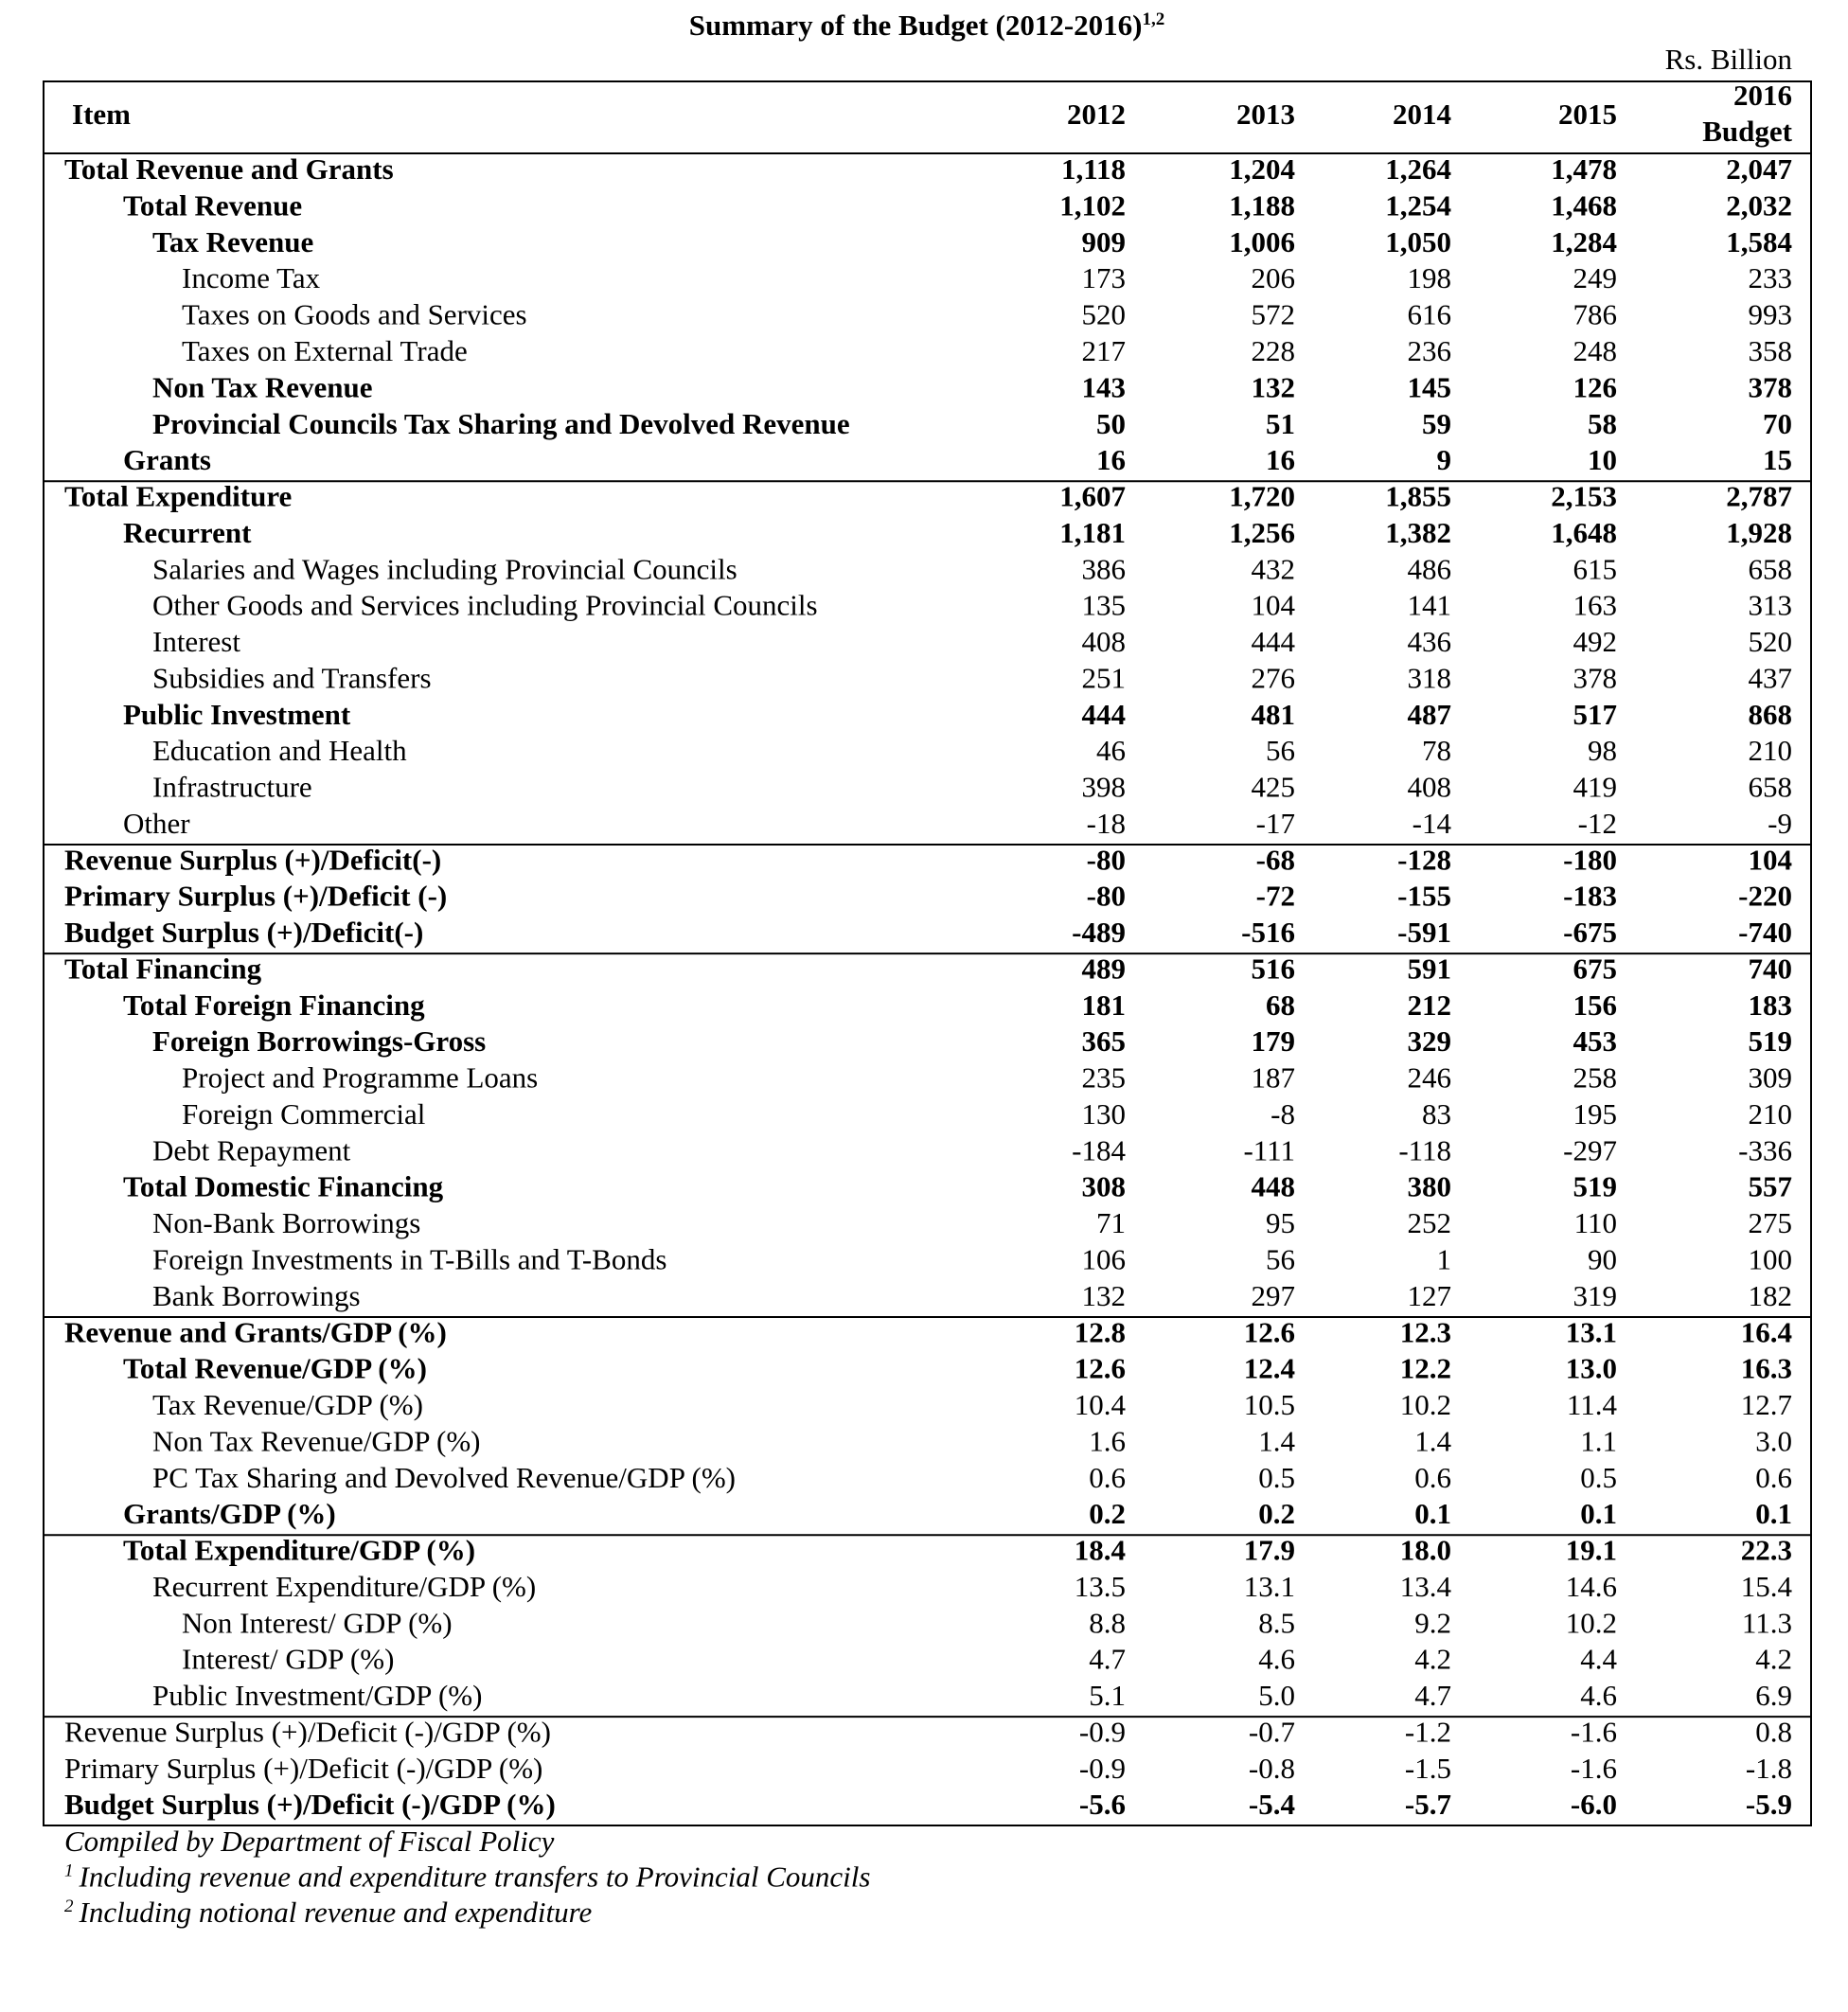  Describe the element at coordinates (1275, 823) in the screenshot. I see `cell-value: -17` at that location.